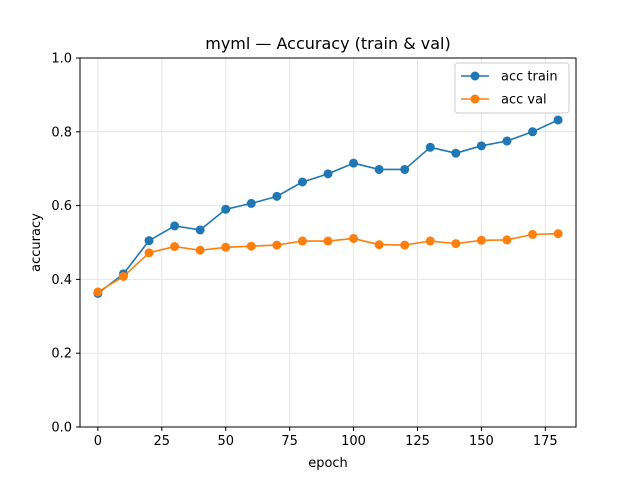 The width and height of the screenshot is (640, 484). I want to click on y-tick-label: 0.8, so click(61, 132).